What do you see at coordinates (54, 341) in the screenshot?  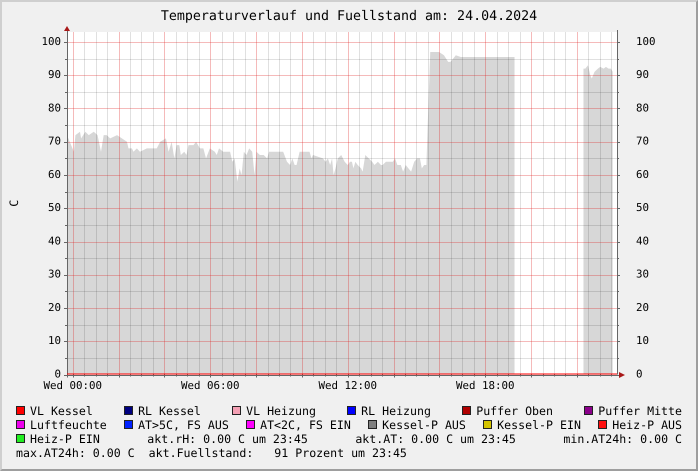 I see `y-tick-label: 10` at bounding box center [54, 341].